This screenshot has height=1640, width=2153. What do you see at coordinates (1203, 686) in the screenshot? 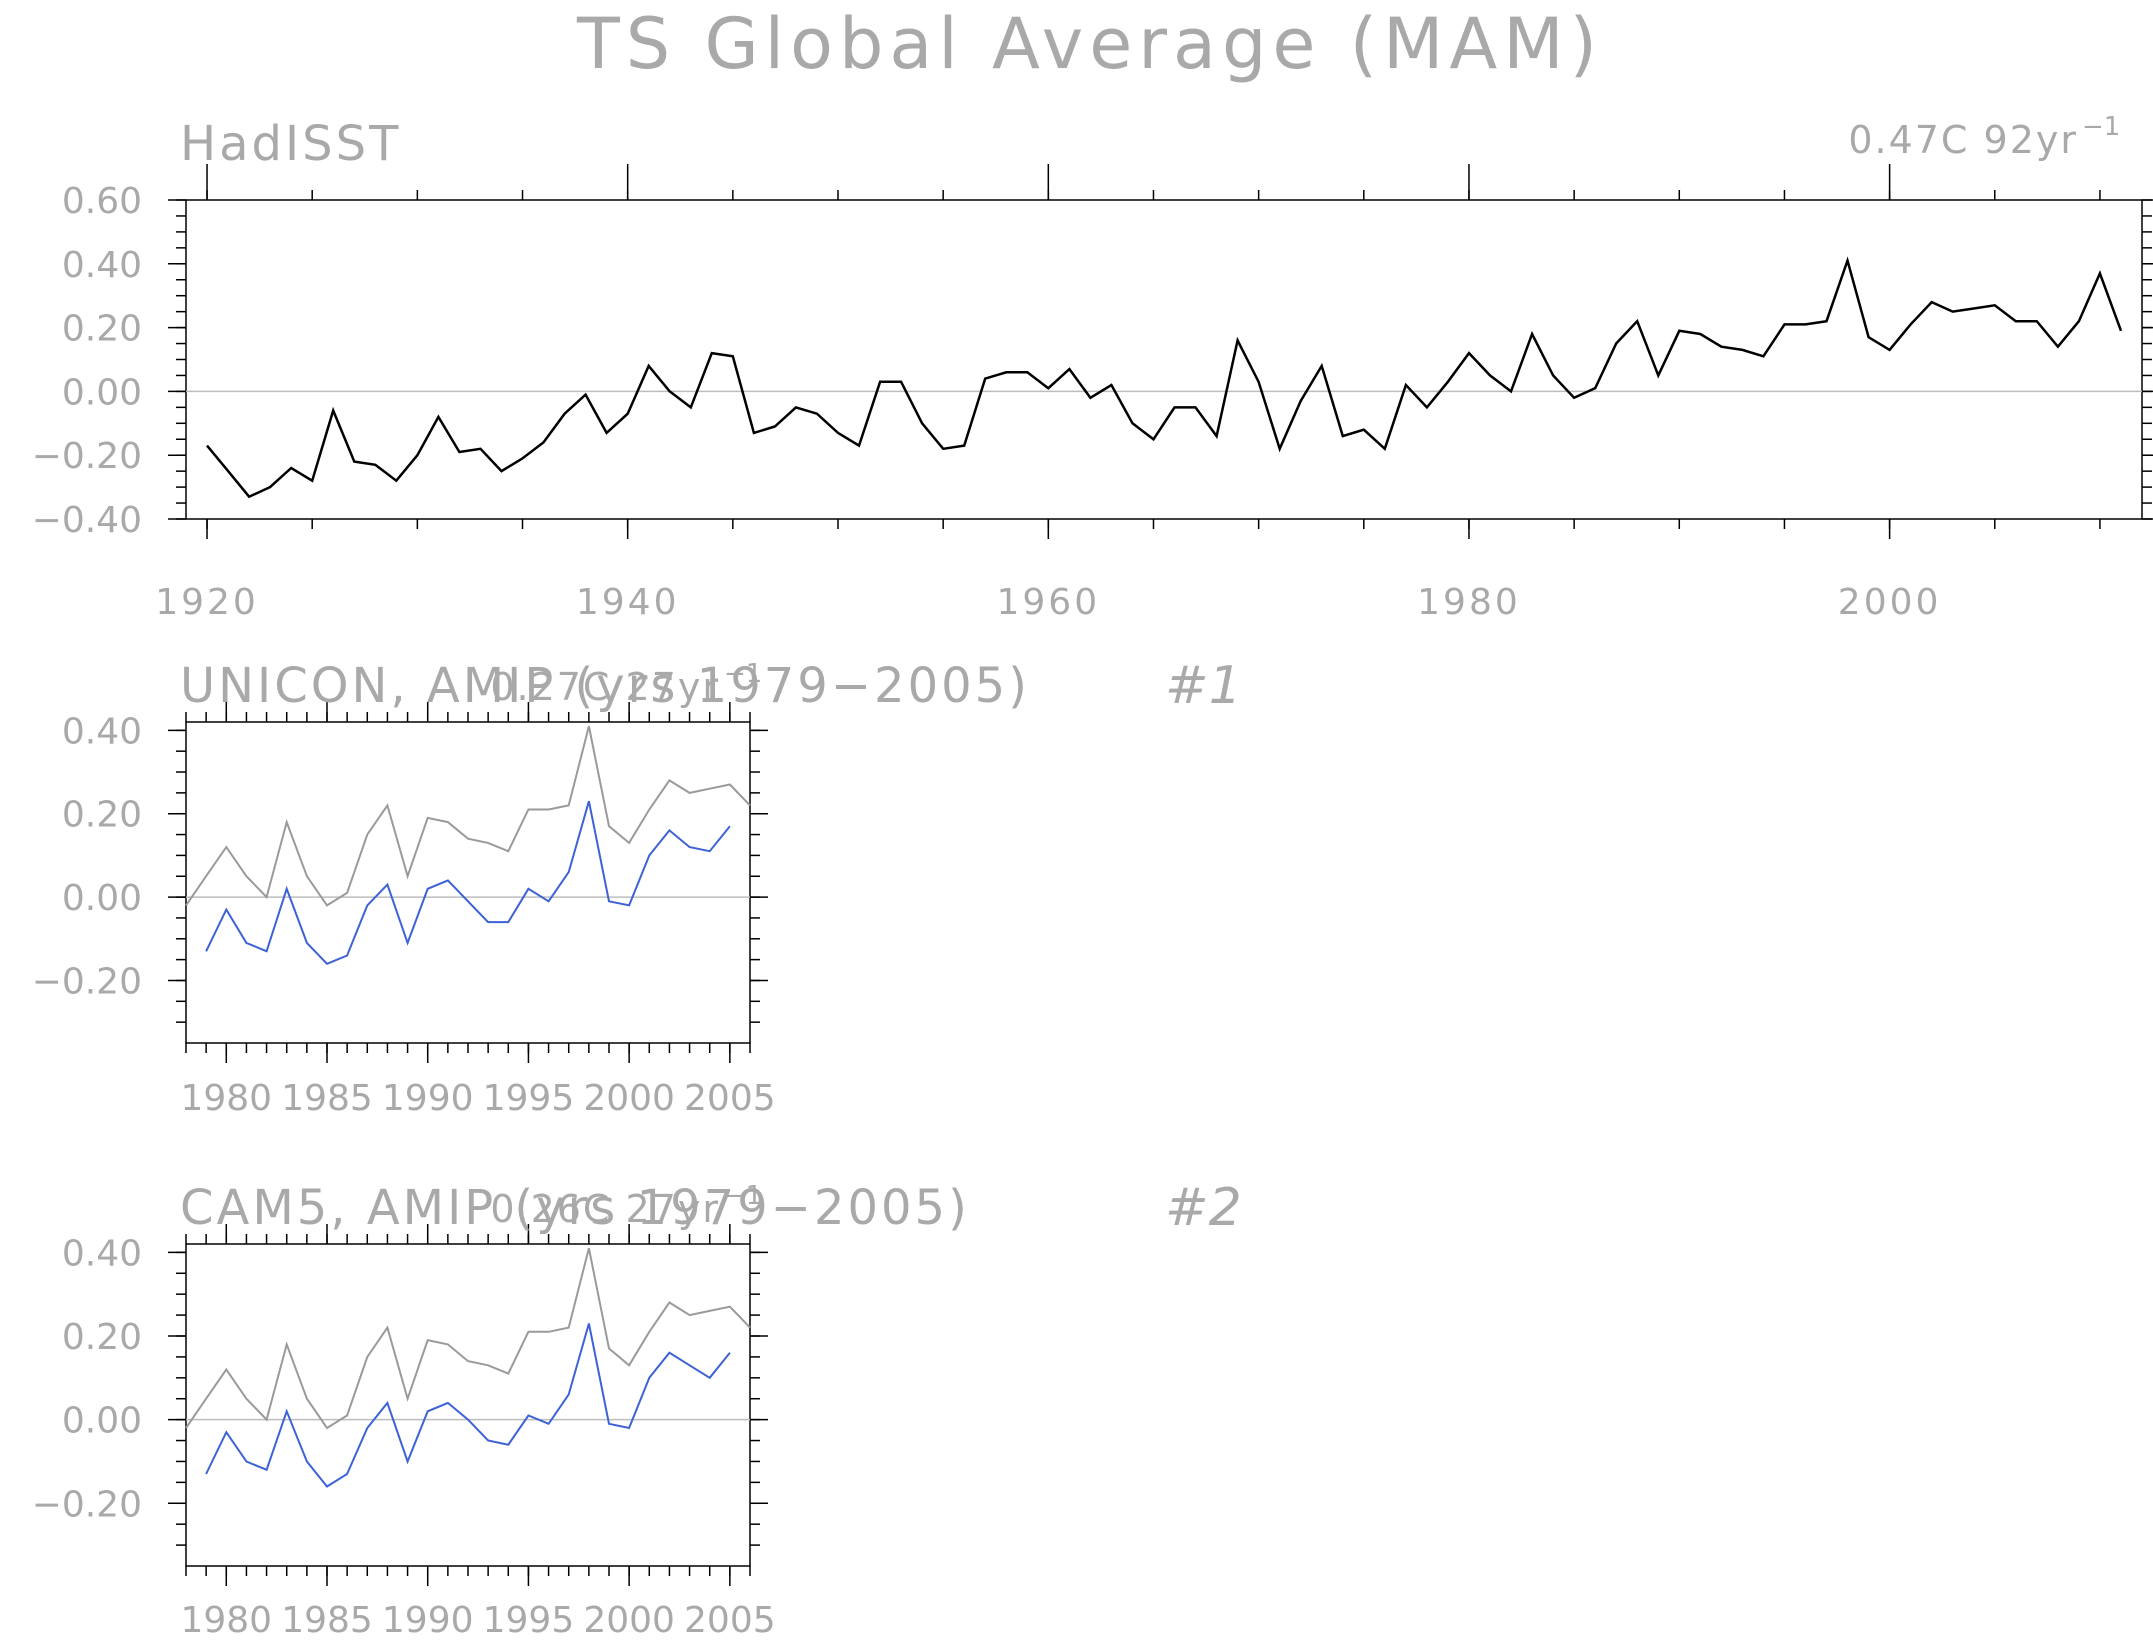
I see `case-label: #1` at bounding box center [1203, 686].